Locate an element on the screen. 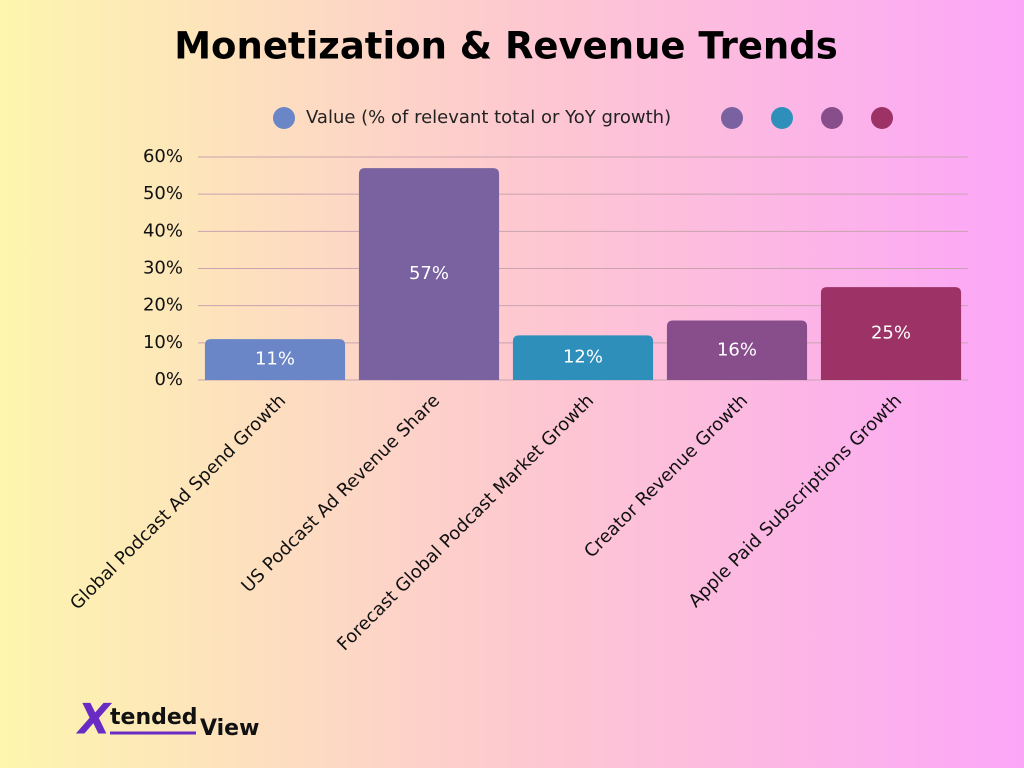 The height and width of the screenshot is (768, 1024). data-label: 16% is located at coordinates (737, 349).